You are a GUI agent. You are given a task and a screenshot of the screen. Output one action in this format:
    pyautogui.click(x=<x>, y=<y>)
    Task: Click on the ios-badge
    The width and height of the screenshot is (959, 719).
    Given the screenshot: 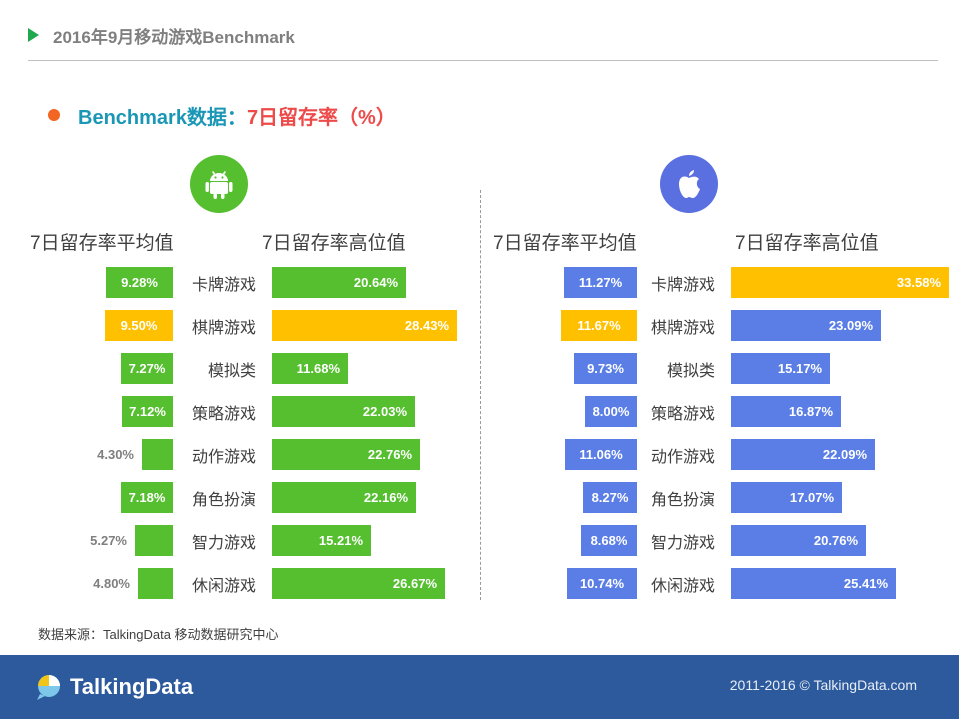 What is the action you would take?
    pyautogui.click(x=689, y=184)
    